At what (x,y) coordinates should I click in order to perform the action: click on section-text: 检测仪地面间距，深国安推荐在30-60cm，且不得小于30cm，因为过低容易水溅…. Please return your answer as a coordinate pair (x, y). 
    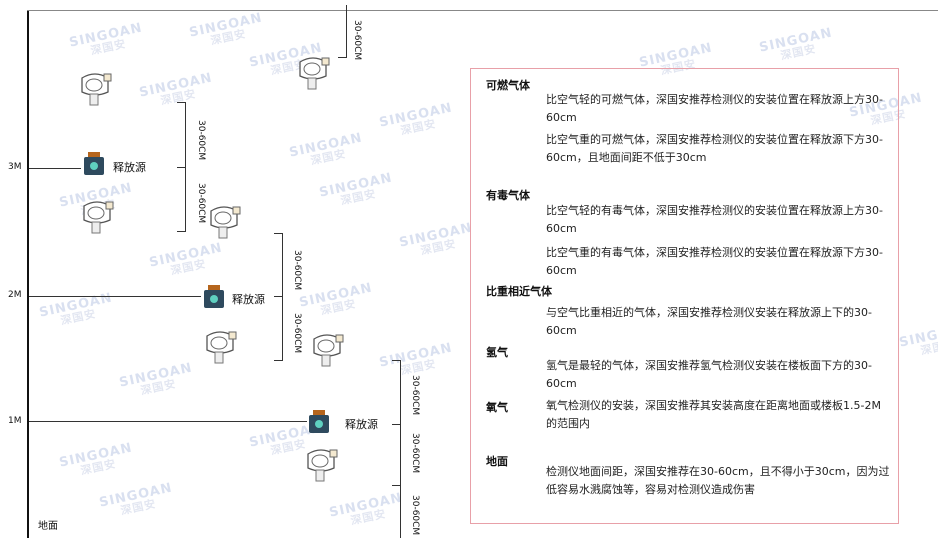
    Looking at the image, I should click on (718, 480).